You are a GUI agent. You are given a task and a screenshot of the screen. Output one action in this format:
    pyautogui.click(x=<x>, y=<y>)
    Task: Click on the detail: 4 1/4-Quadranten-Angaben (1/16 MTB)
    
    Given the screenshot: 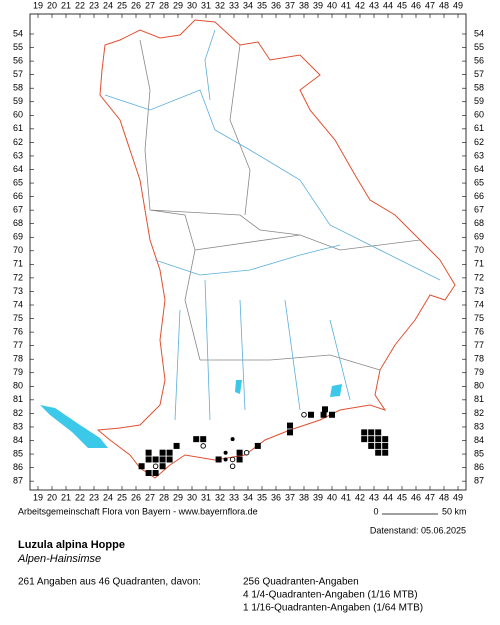 What is the action you would take?
    pyautogui.click(x=330, y=595)
    